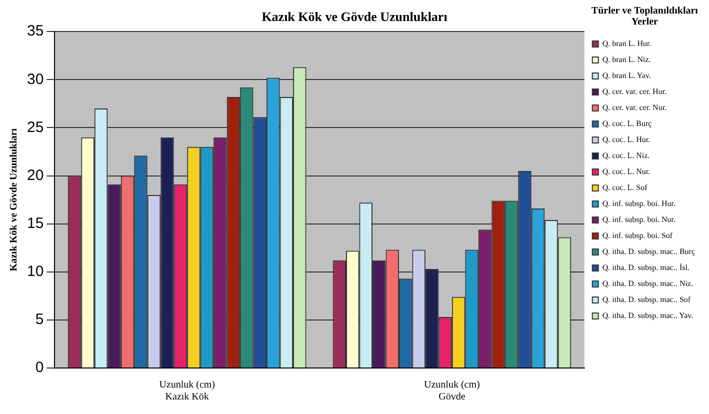 Image resolution: width=709 pixels, height=414 pixels. I want to click on legend-label: Q. inf. subsp. boi. Hur., so click(639, 203).